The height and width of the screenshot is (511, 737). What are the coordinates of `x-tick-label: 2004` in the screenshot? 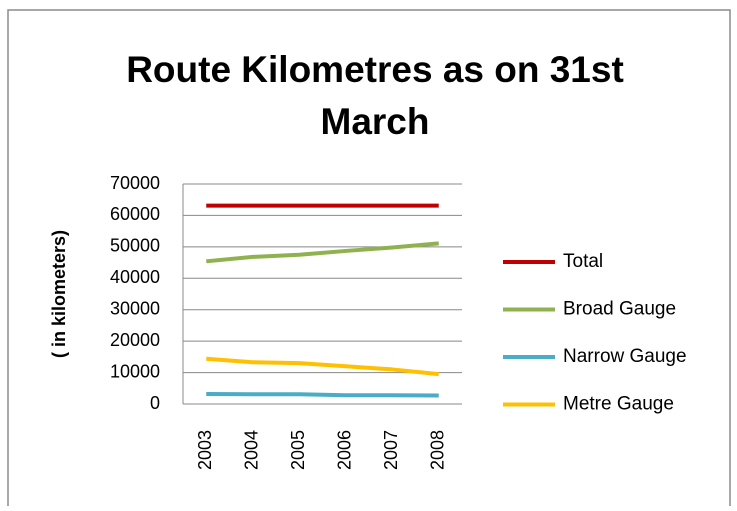 It's located at (252, 450).